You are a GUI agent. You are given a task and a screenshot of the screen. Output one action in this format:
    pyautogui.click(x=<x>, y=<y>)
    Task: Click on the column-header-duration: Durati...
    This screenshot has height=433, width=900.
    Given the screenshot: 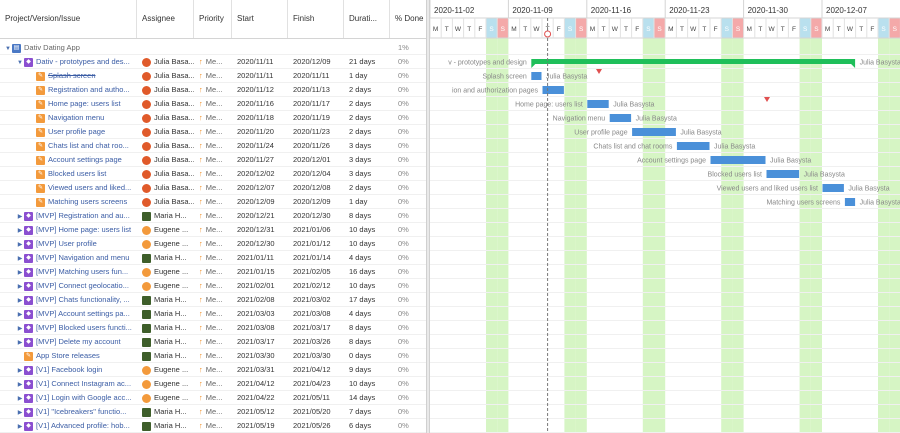 What is the action you would take?
    pyautogui.click(x=367, y=19)
    